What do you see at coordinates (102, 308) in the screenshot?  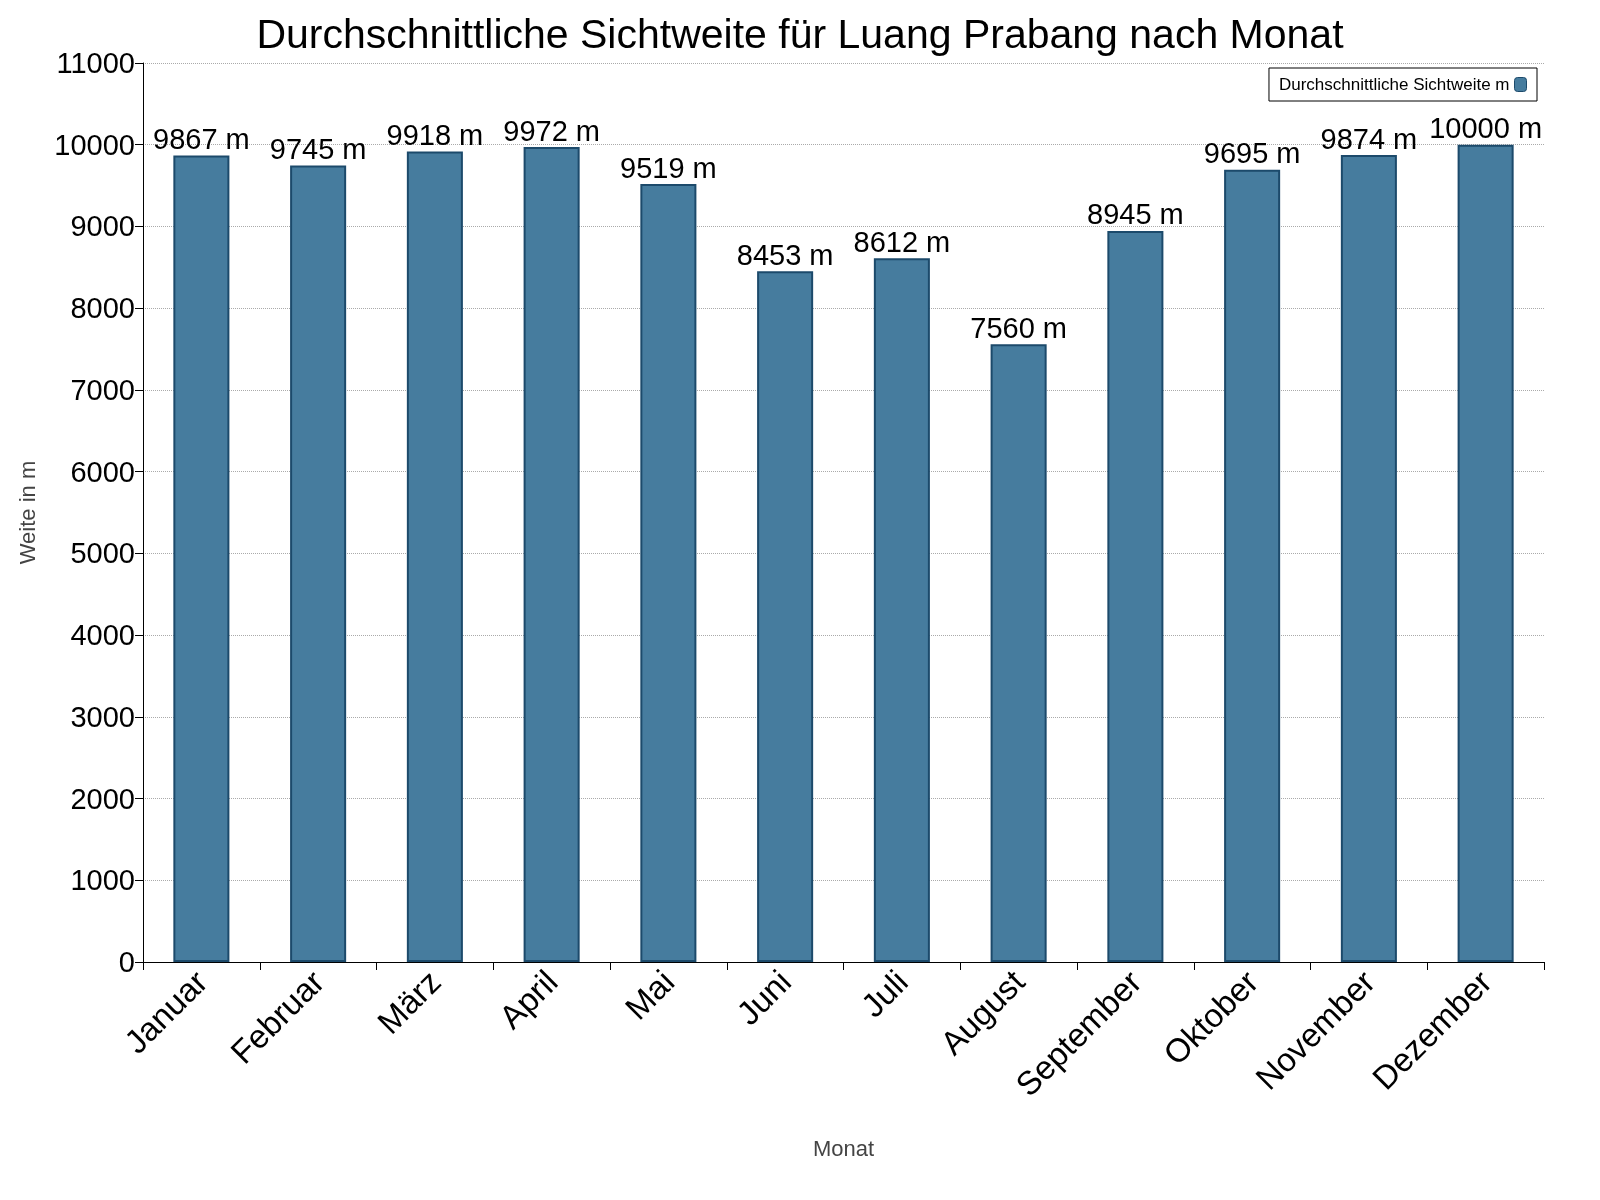 I see `y-tick-label: 8000` at bounding box center [102, 308].